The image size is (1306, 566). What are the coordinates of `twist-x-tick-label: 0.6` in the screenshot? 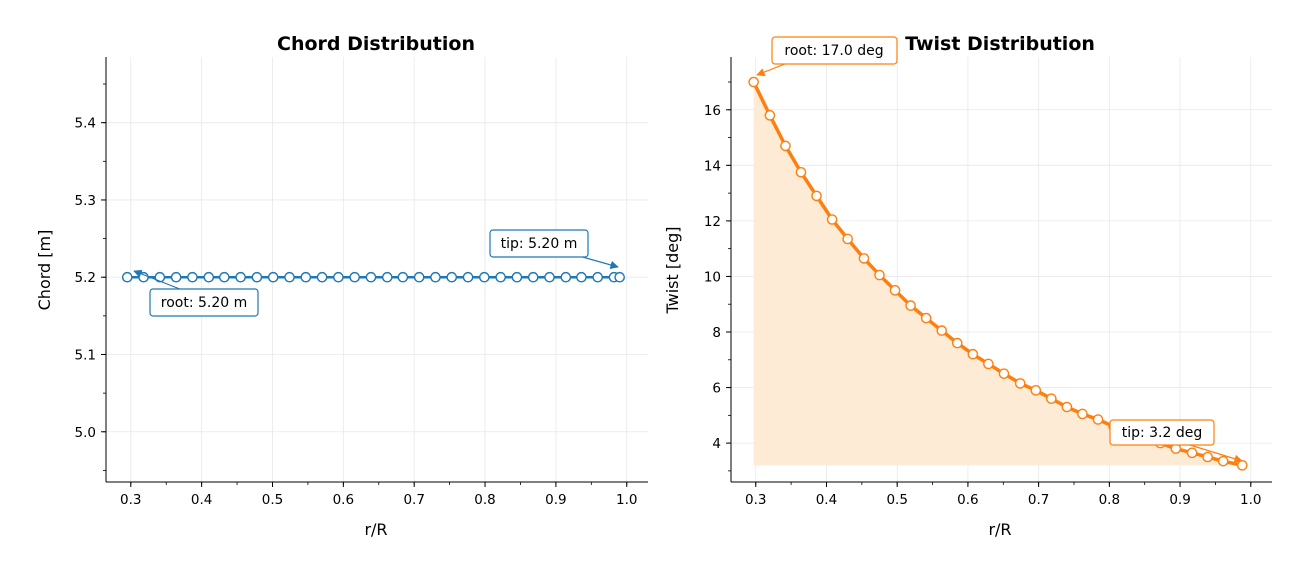 It's located at (967, 500).